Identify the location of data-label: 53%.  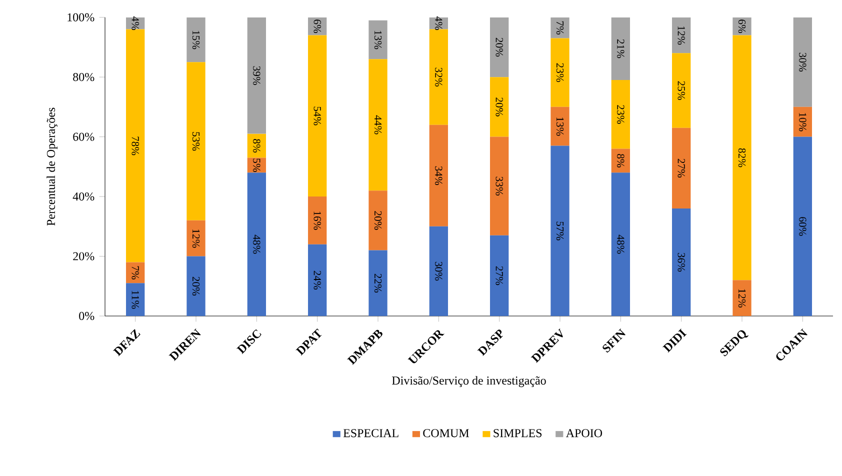
(196, 141).